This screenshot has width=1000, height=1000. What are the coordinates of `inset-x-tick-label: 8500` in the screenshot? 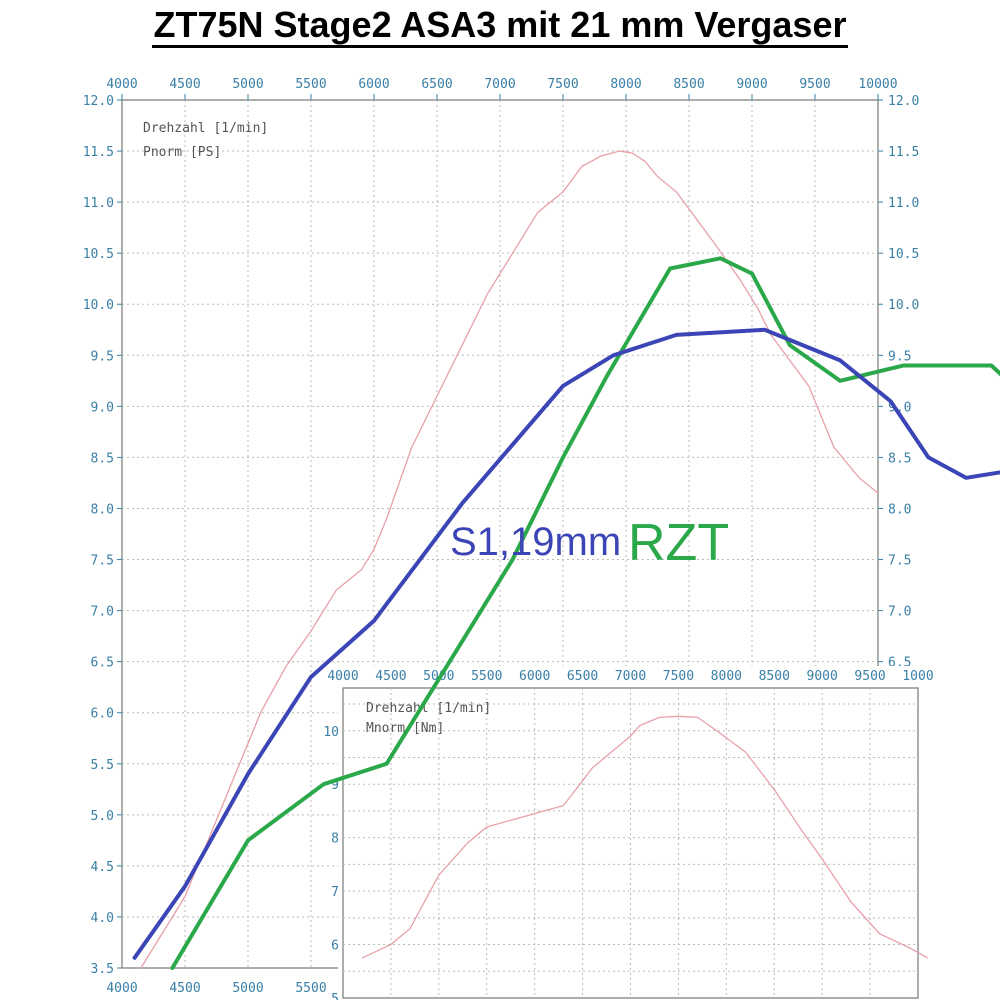 It's located at (774, 676).